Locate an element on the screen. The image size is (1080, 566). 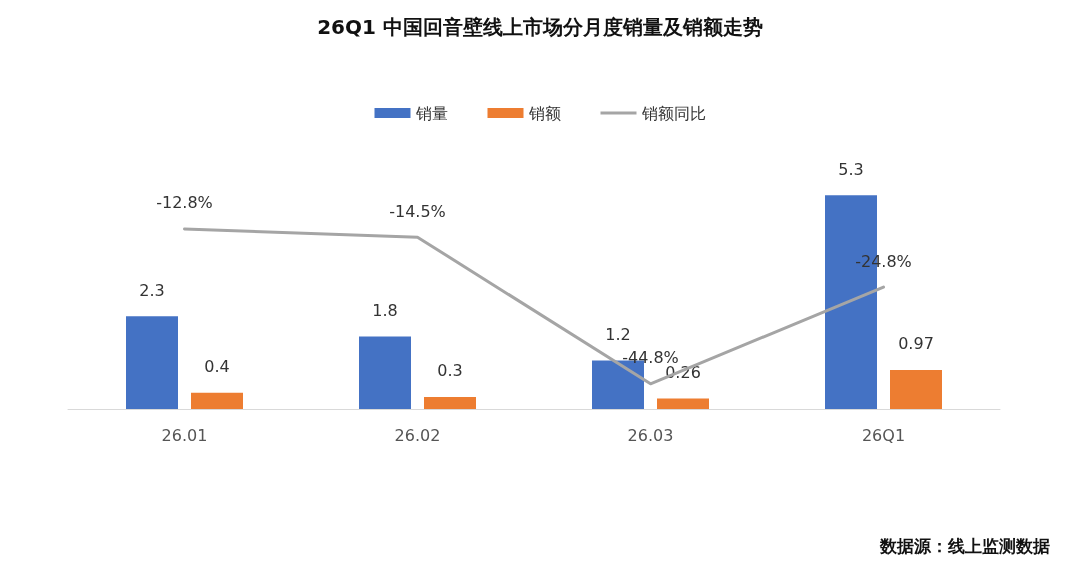
data-label: 1.8 is located at coordinates (385, 310).